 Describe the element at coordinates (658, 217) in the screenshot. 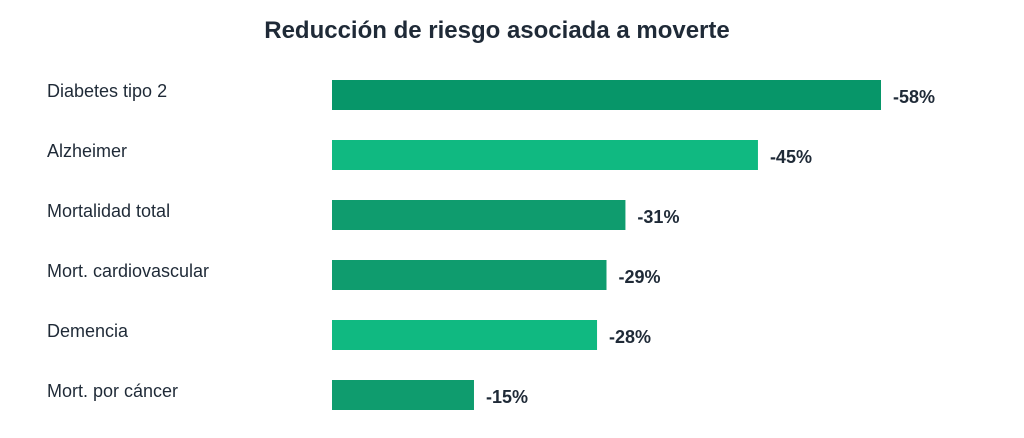

I see `value-label: -31%` at that location.